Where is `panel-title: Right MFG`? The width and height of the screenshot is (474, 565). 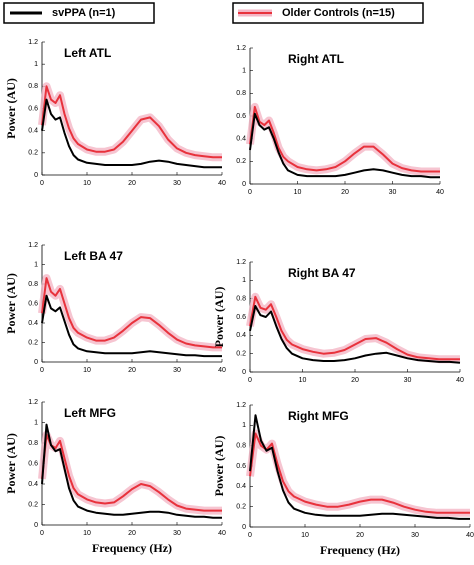 panel-title: Right MFG is located at coordinates (318, 416).